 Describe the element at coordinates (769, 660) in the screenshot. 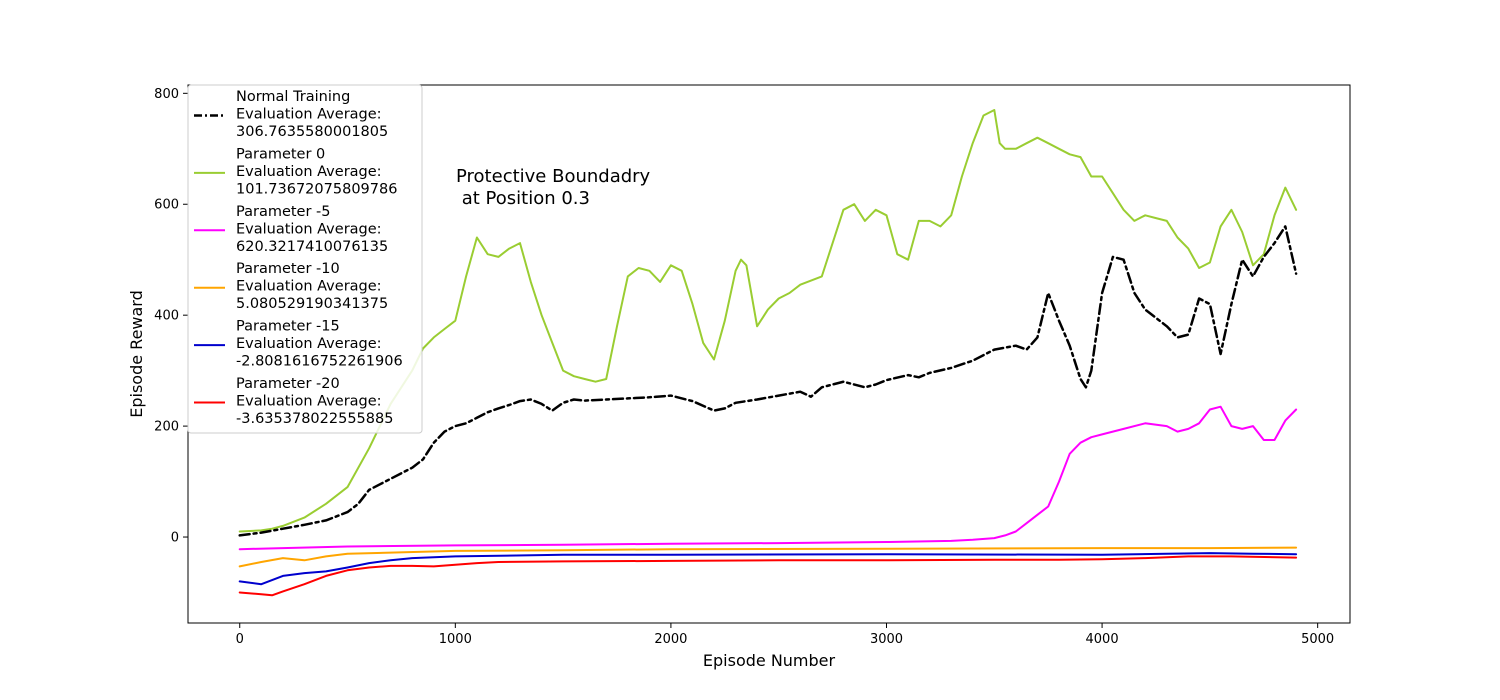

I see `x-axis-label: Episode Number` at that location.